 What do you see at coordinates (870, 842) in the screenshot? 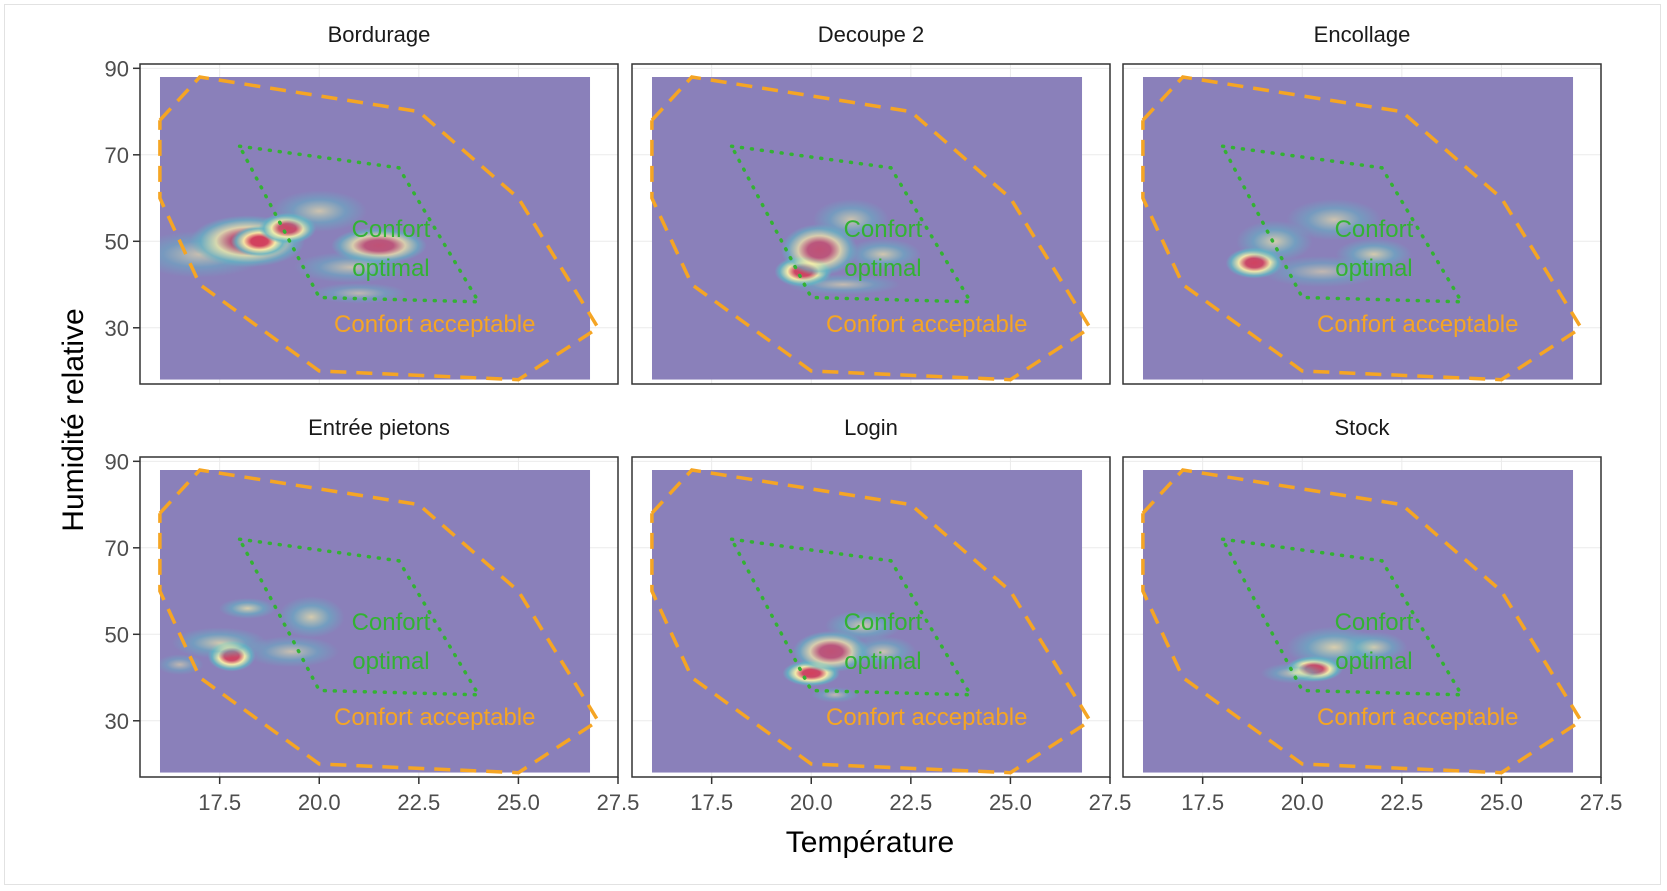
I see `x-axis-title: Température` at bounding box center [870, 842].